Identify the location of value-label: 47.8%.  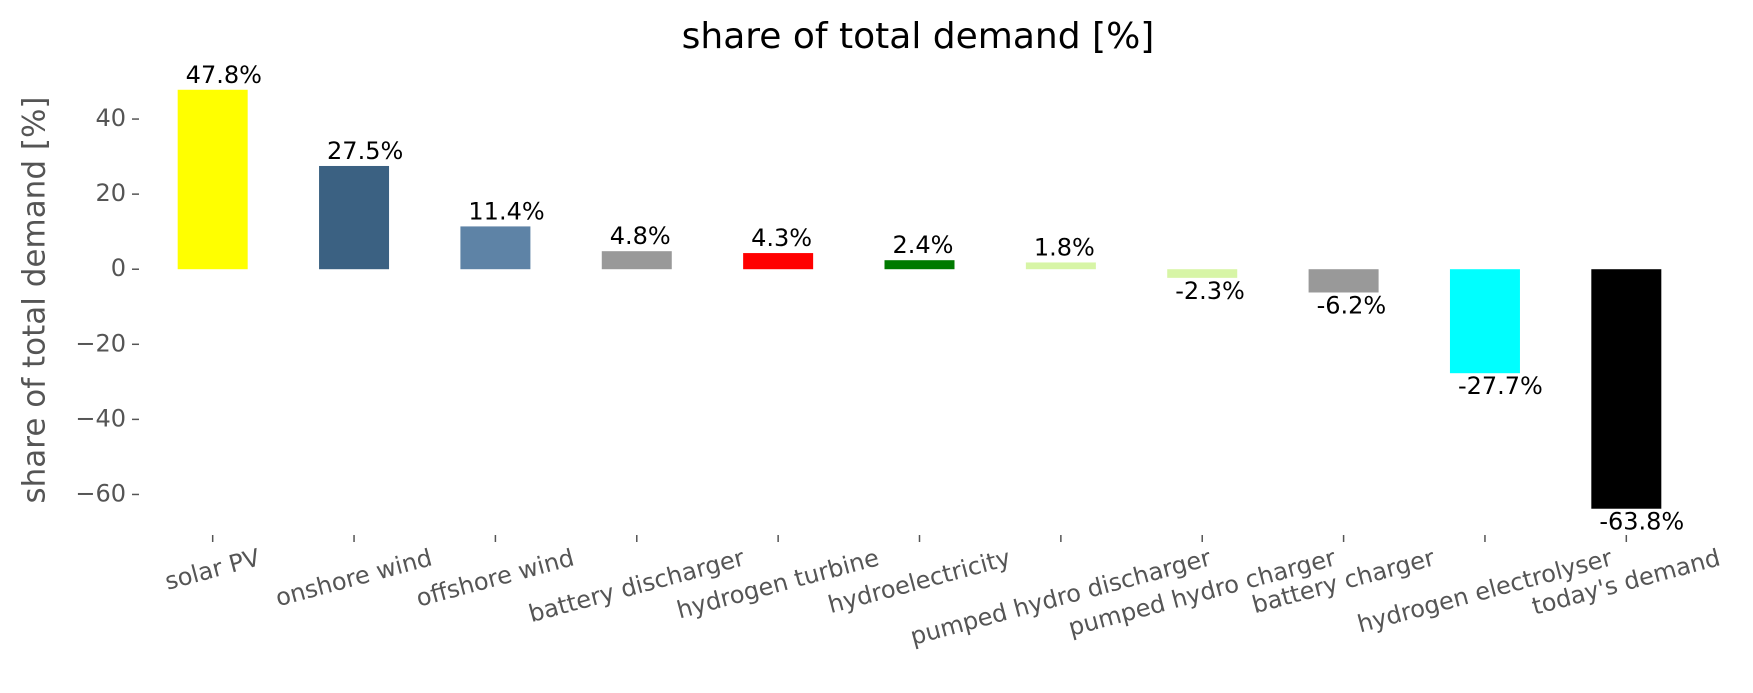
(224, 75).